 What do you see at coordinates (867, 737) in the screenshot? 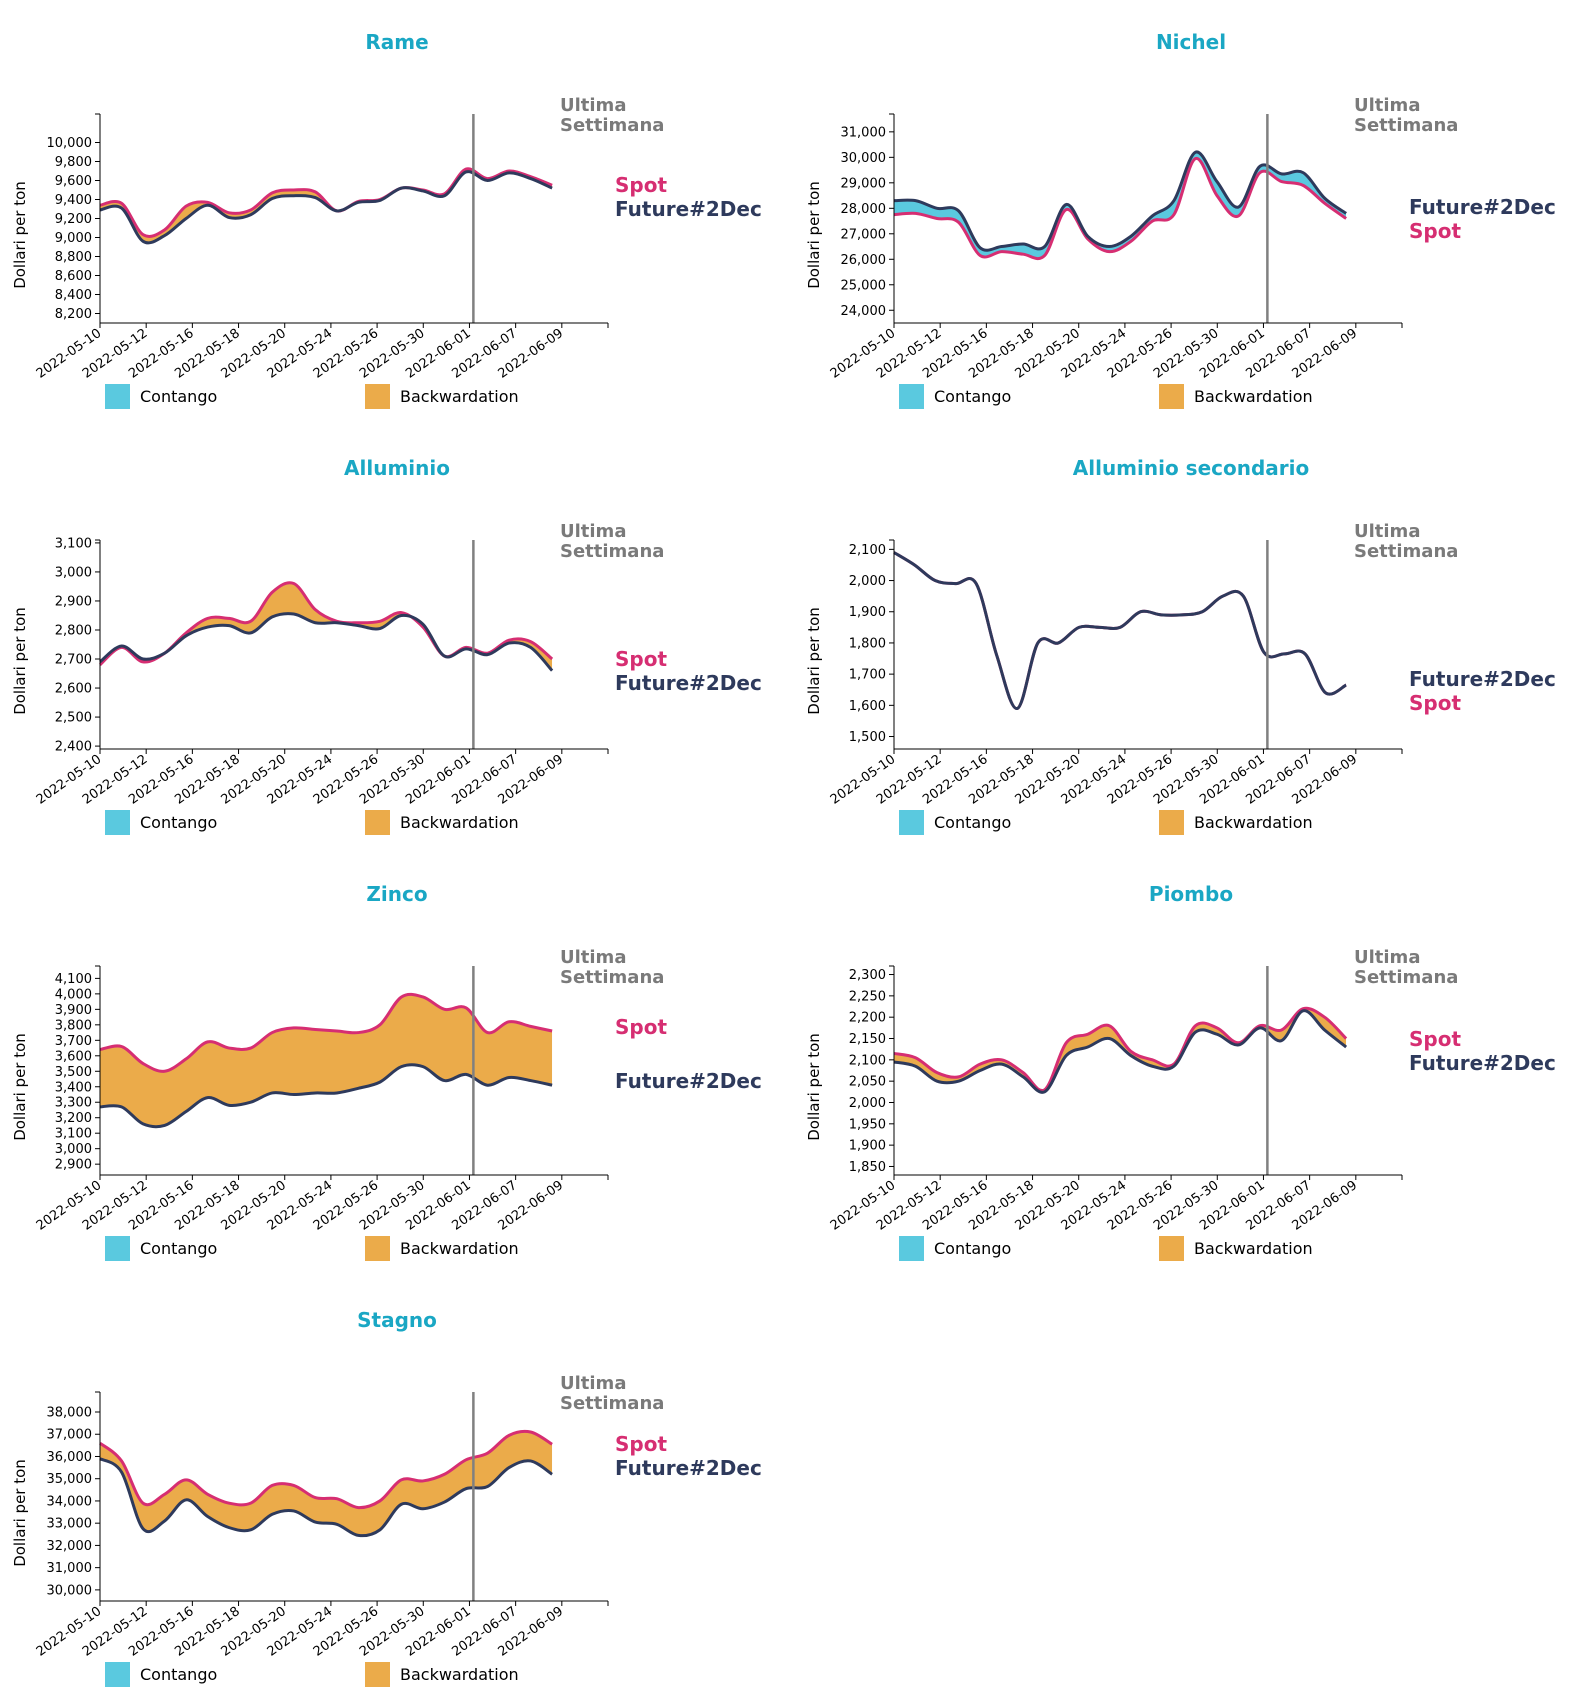
I see `y-tick-label: 1,500` at bounding box center [867, 737].